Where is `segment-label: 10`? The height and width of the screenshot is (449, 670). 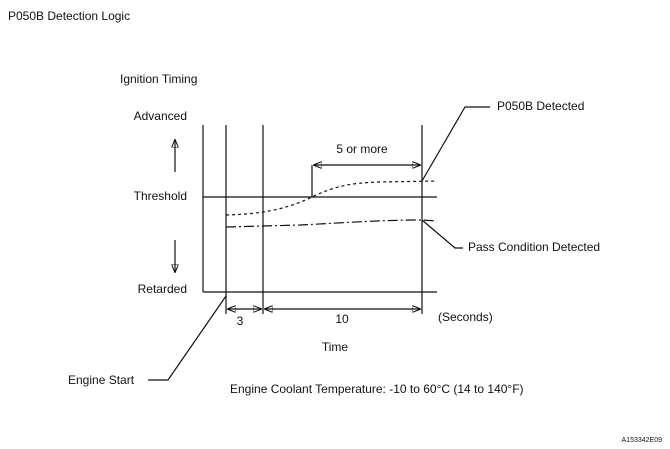 segment-label: 10 is located at coordinates (342, 319).